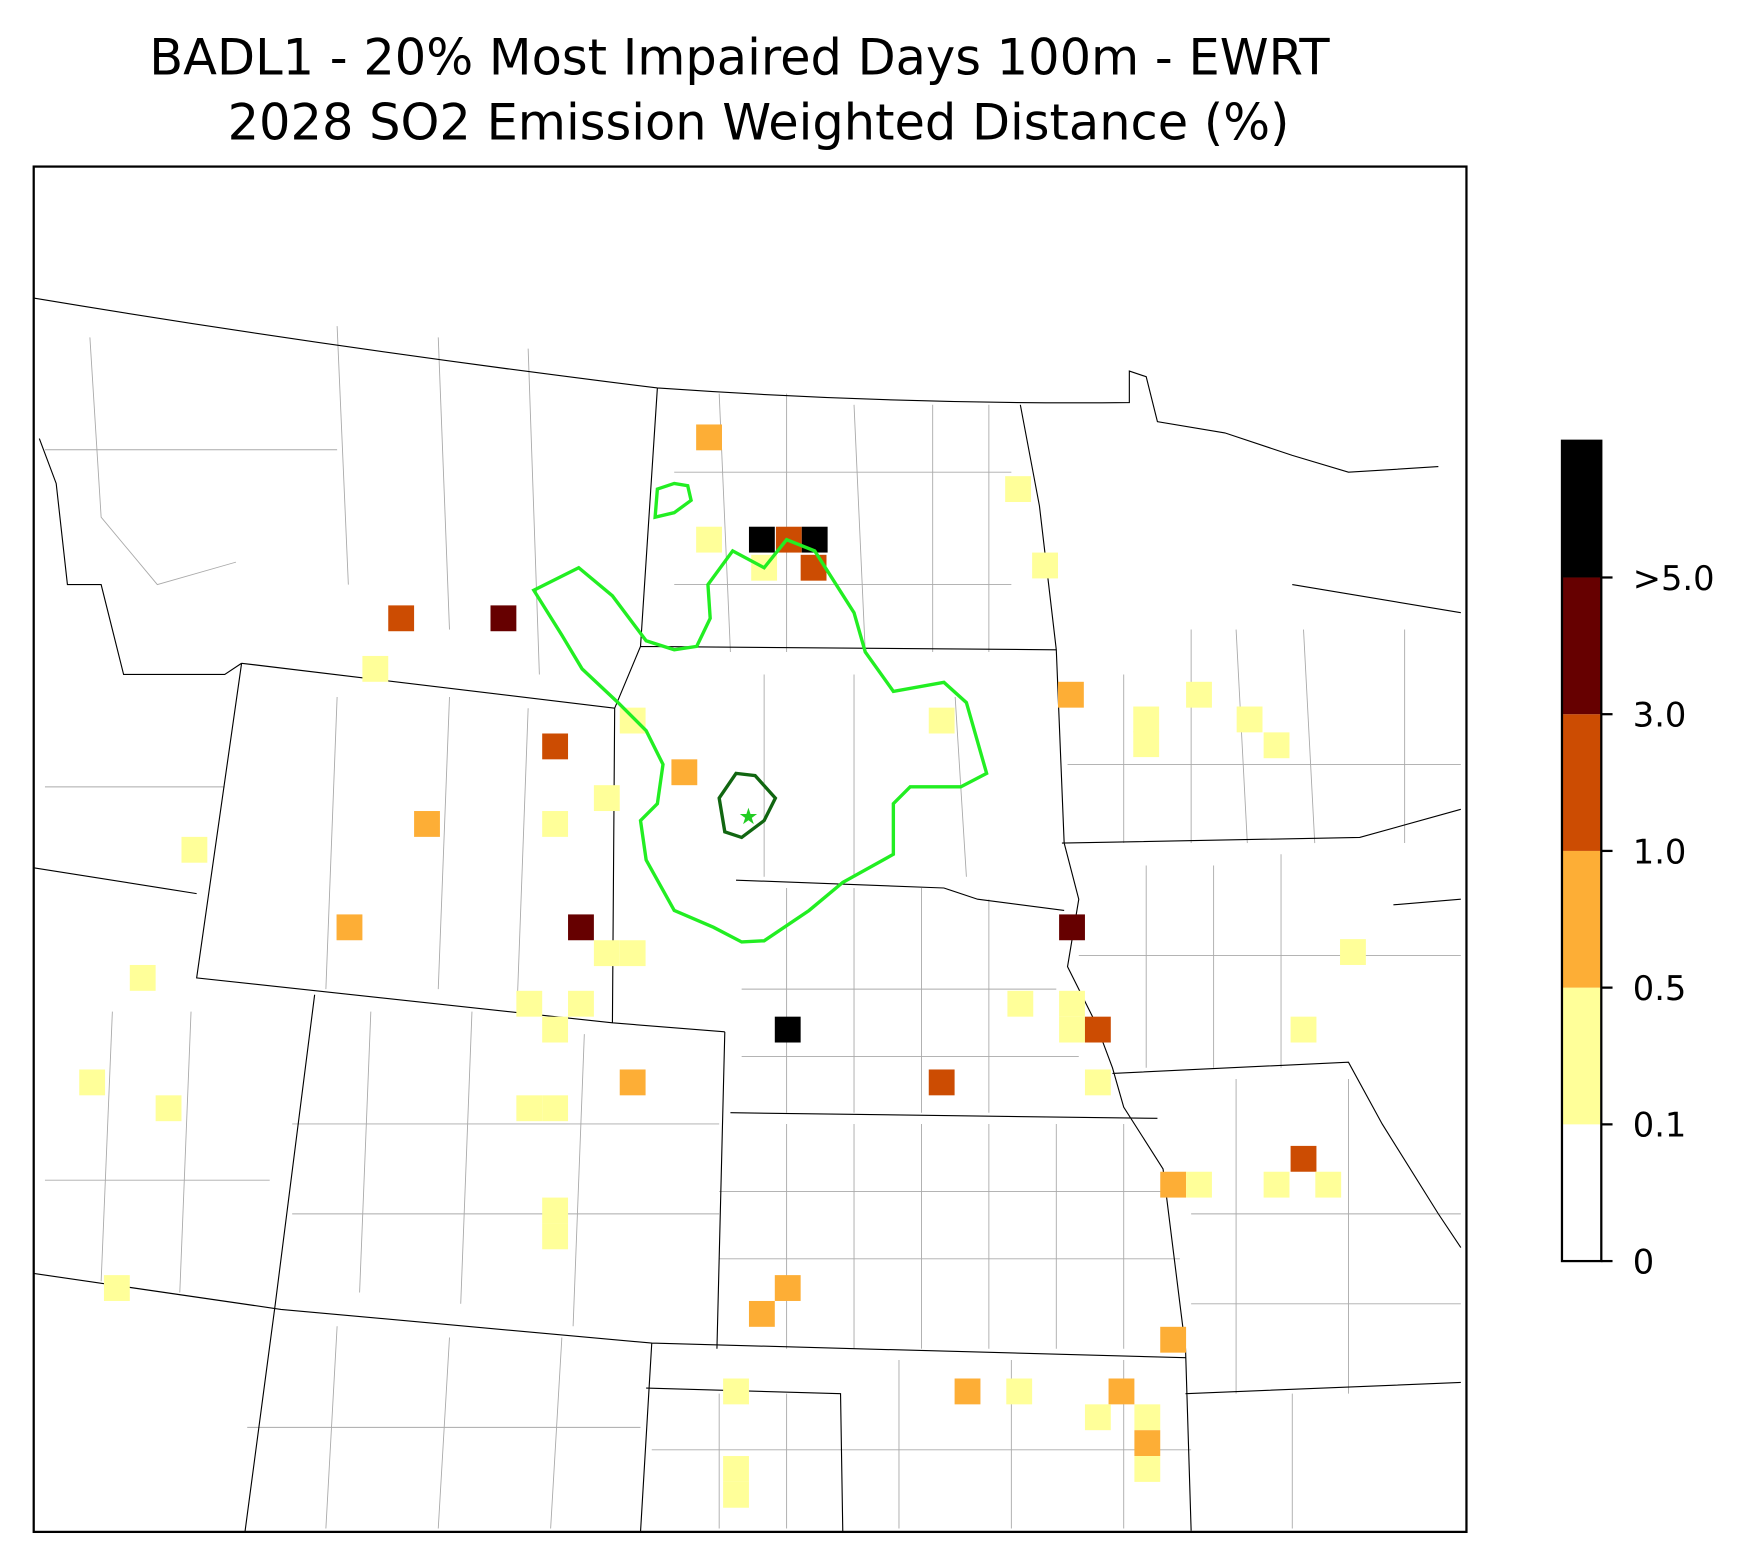  I want to click on subtitle: 2028 SO2 Emission Weighted Distance (%), so click(759, 123).